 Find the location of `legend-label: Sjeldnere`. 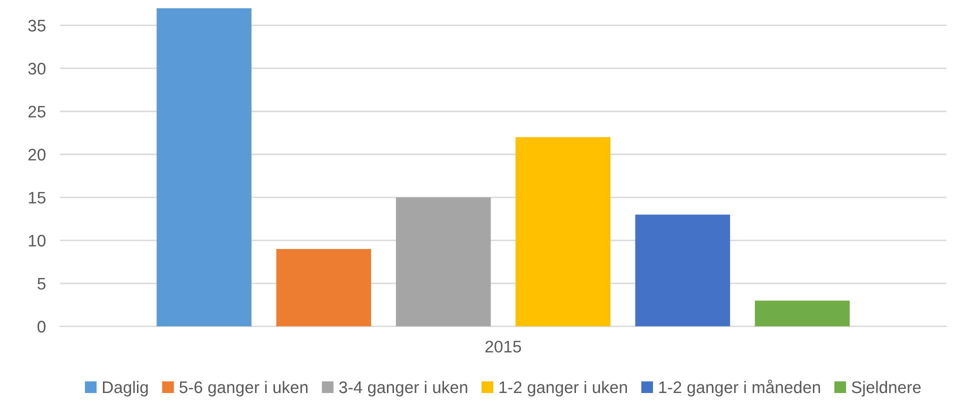

legend-label: Sjeldnere is located at coordinates (886, 388).